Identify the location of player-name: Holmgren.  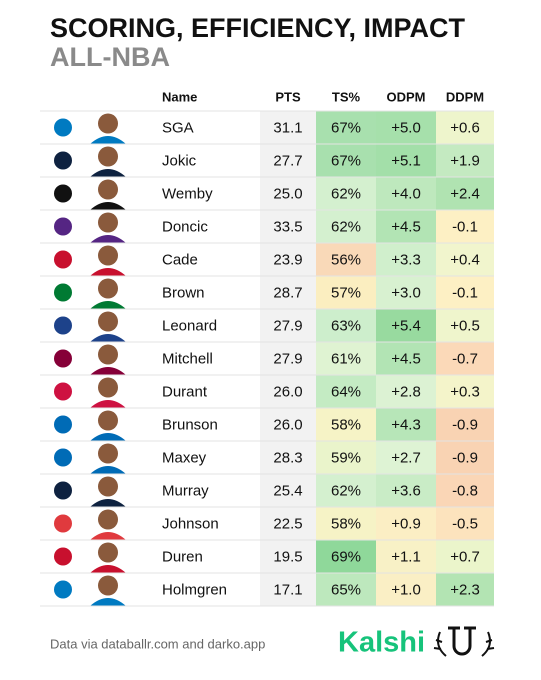
(194, 589).